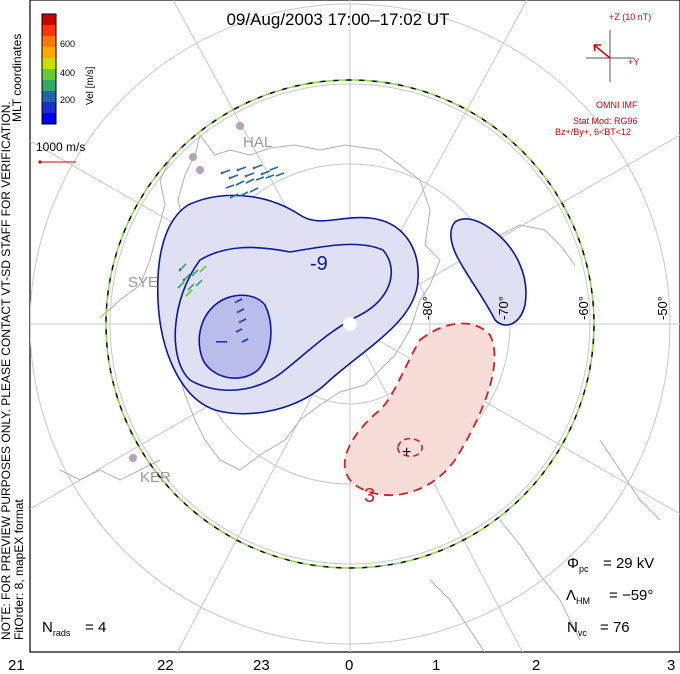 The width and height of the screenshot is (680, 674). I want to click on velocity-colorbar: 600 400 200 Vel [m/s], so click(68, 69).